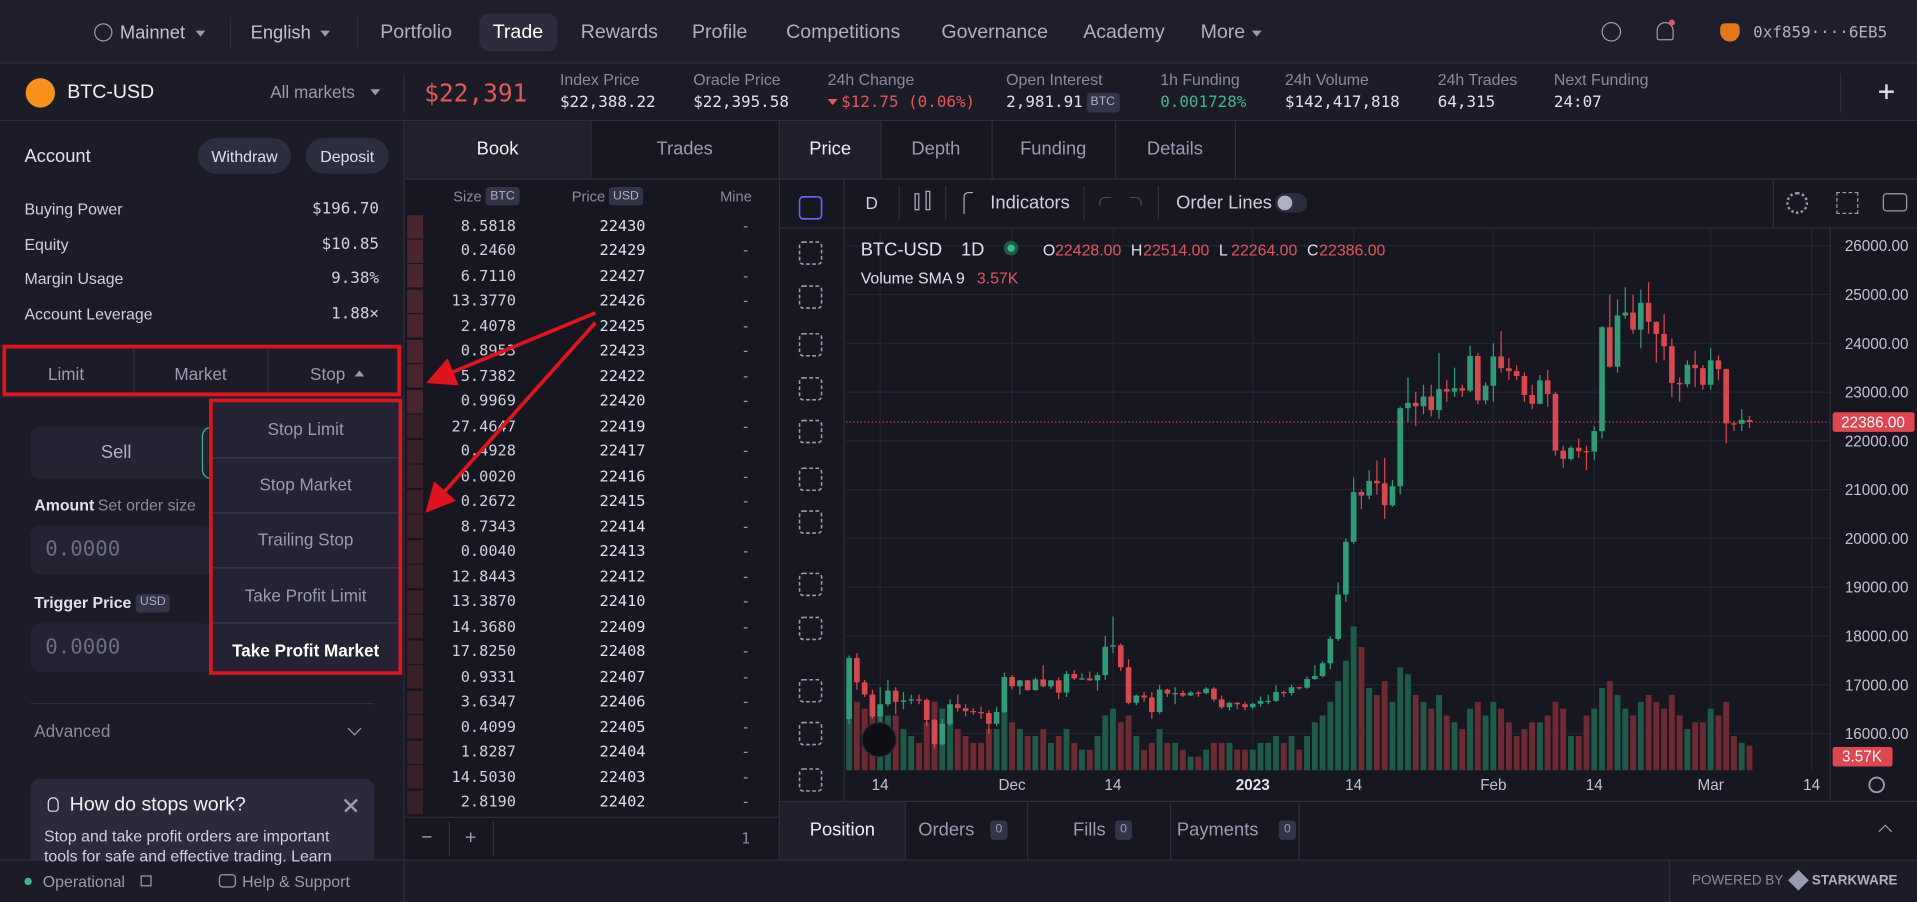 The width and height of the screenshot is (1917, 902). What do you see at coordinates (488, 475) in the screenshot?
I see `book-size: 0.0020` at bounding box center [488, 475].